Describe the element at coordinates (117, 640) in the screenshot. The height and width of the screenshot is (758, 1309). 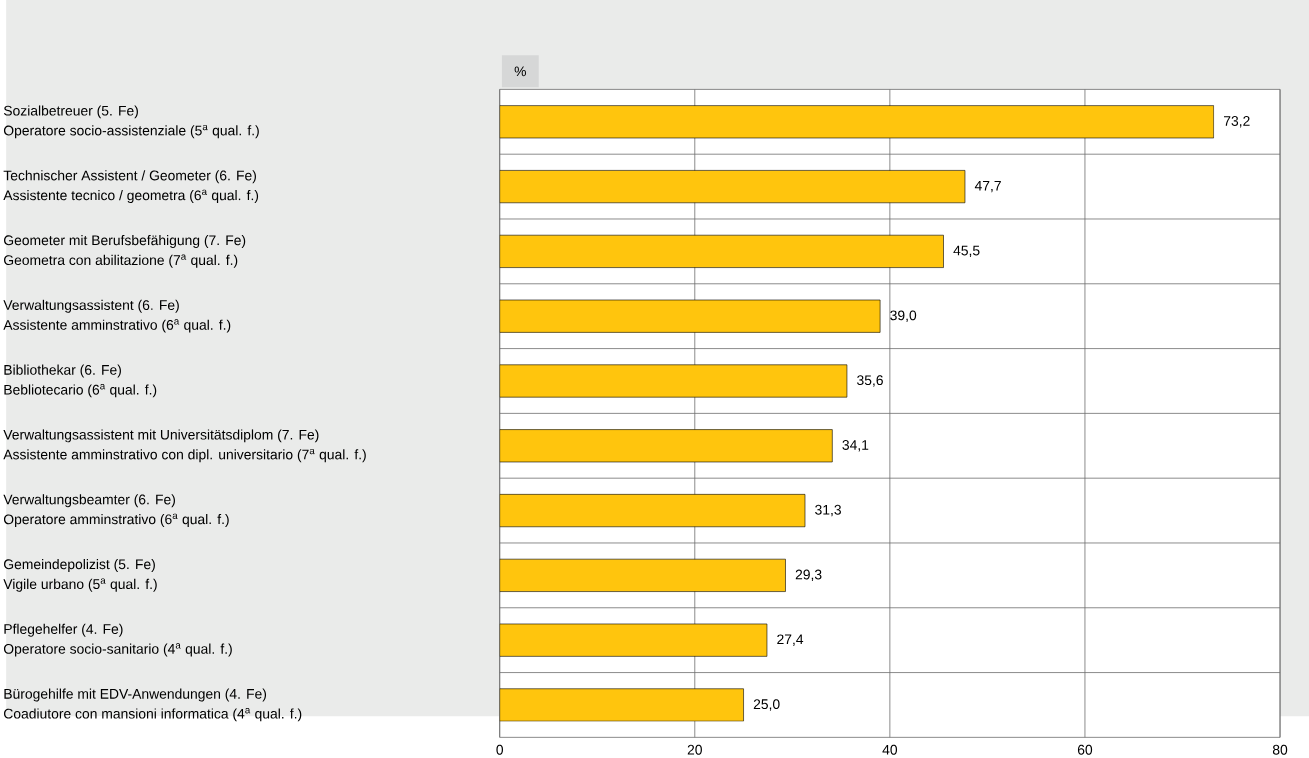
I see `y-tick-label: Pflegehelfer (4. Fe) Operatore socio-sanitario (4$^{a}$ qual. f.)` at that location.